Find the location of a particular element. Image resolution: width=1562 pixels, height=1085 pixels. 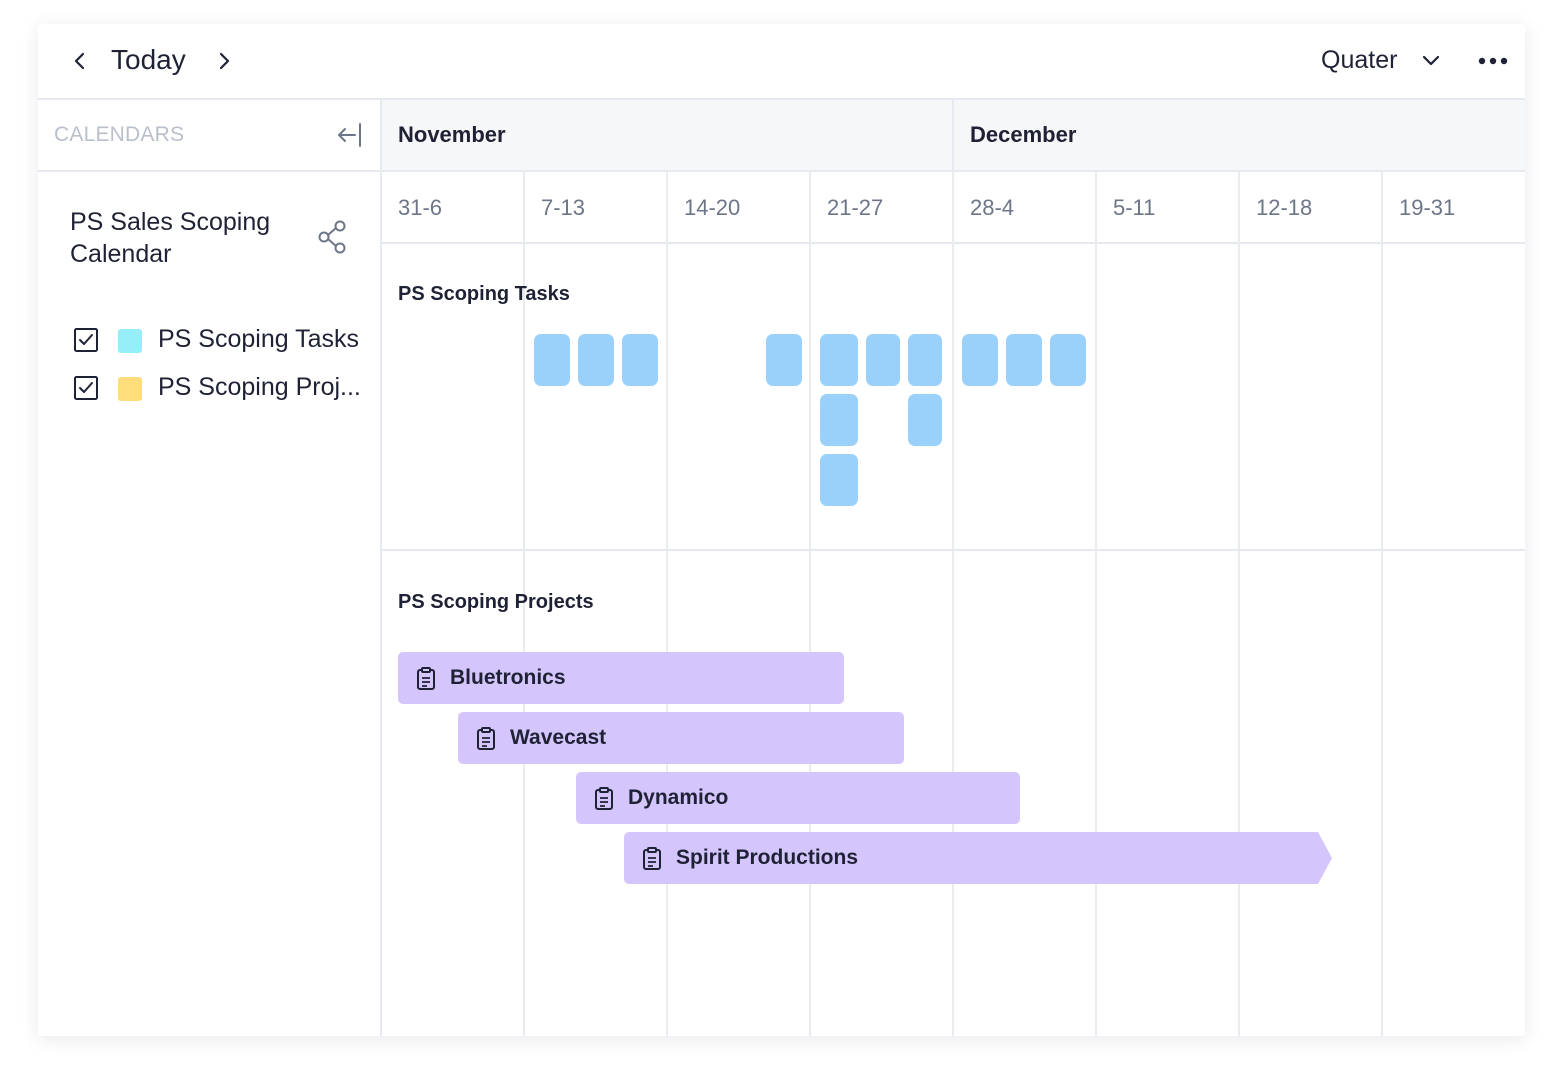

prev-button is located at coordinates (80, 61).